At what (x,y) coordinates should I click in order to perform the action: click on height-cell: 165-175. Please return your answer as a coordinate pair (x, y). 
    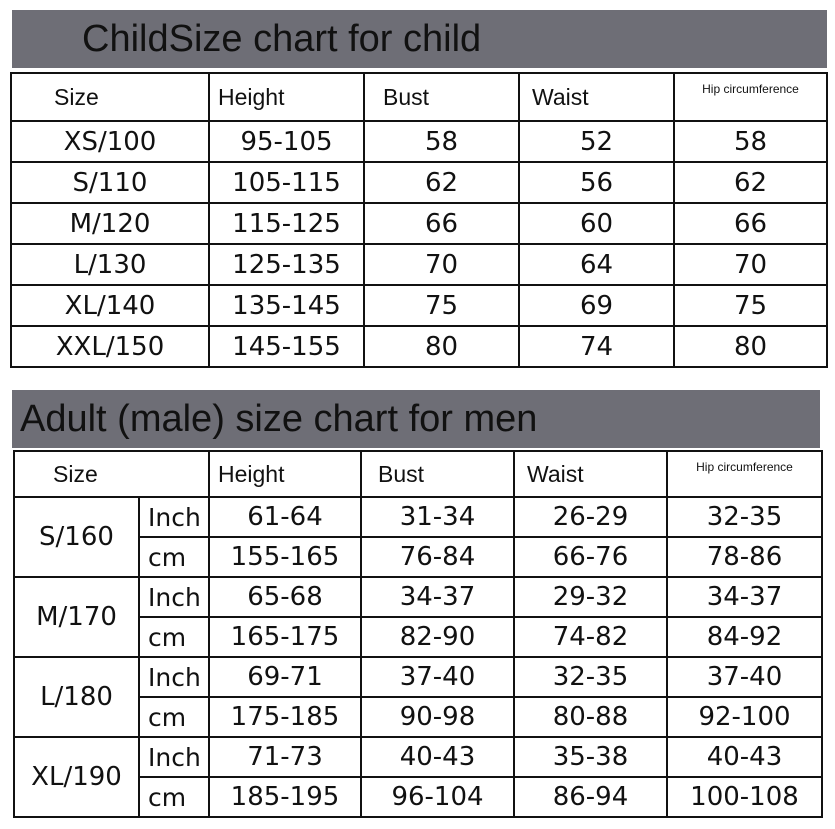
    Looking at the image, I should click on (285, 637).